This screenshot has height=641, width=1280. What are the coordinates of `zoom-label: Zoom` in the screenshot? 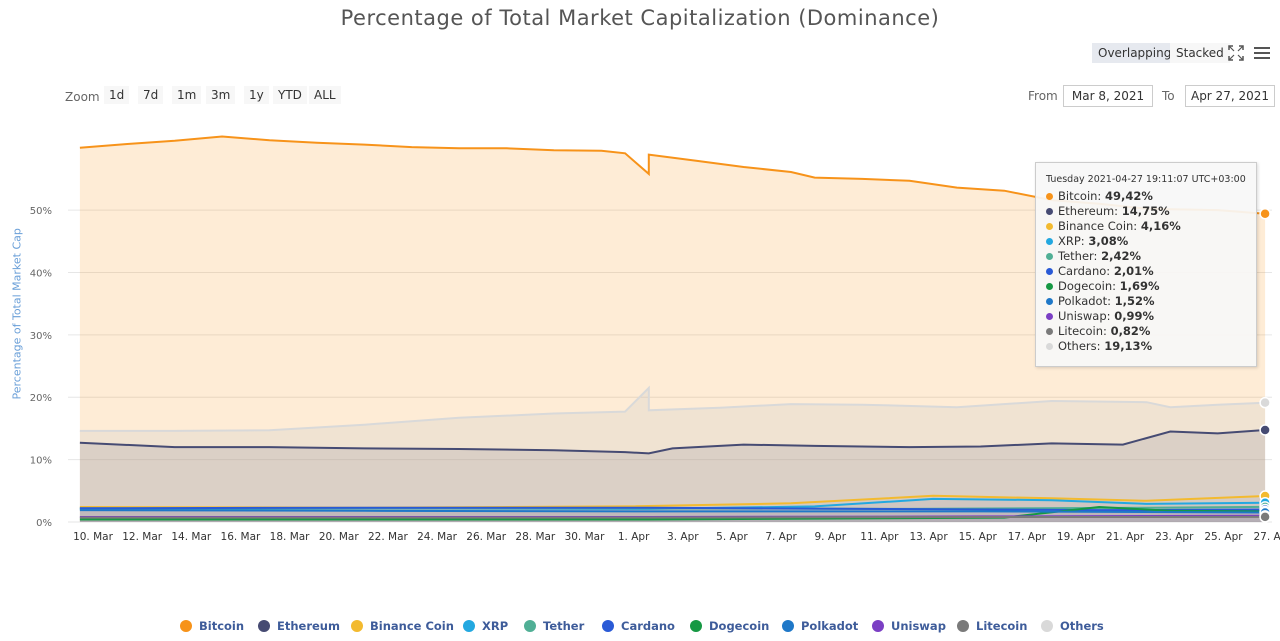 It's located at (82, 97).